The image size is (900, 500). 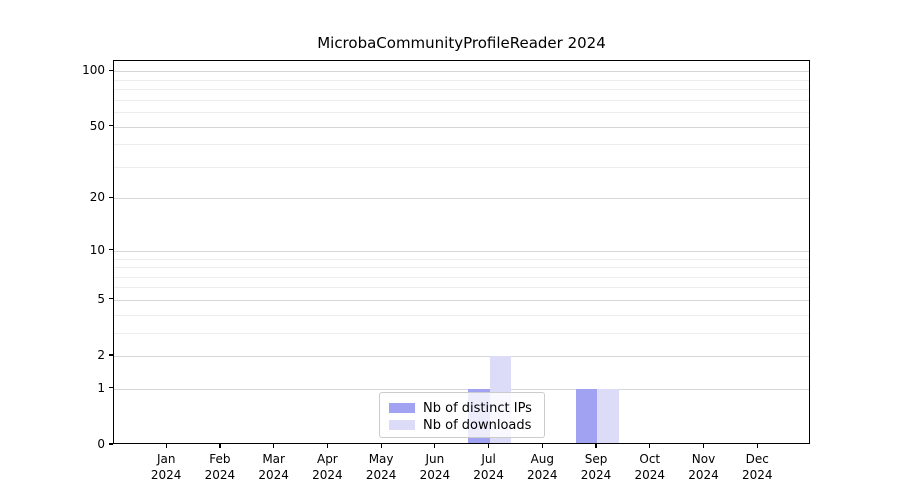 What do you see at coordinates (402, 425) in the screenshot?
I see `legend-swatch-downloads` at bounding box center [402, 425].